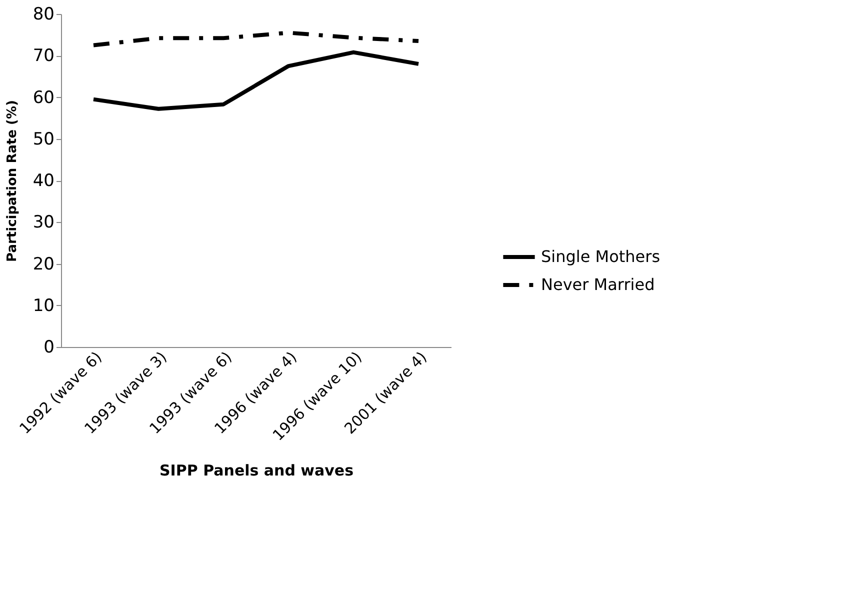 Image resolution: width=859 pixels, height=608 pixels. I want to click on legend-label: Never Married, so click(598, 284).